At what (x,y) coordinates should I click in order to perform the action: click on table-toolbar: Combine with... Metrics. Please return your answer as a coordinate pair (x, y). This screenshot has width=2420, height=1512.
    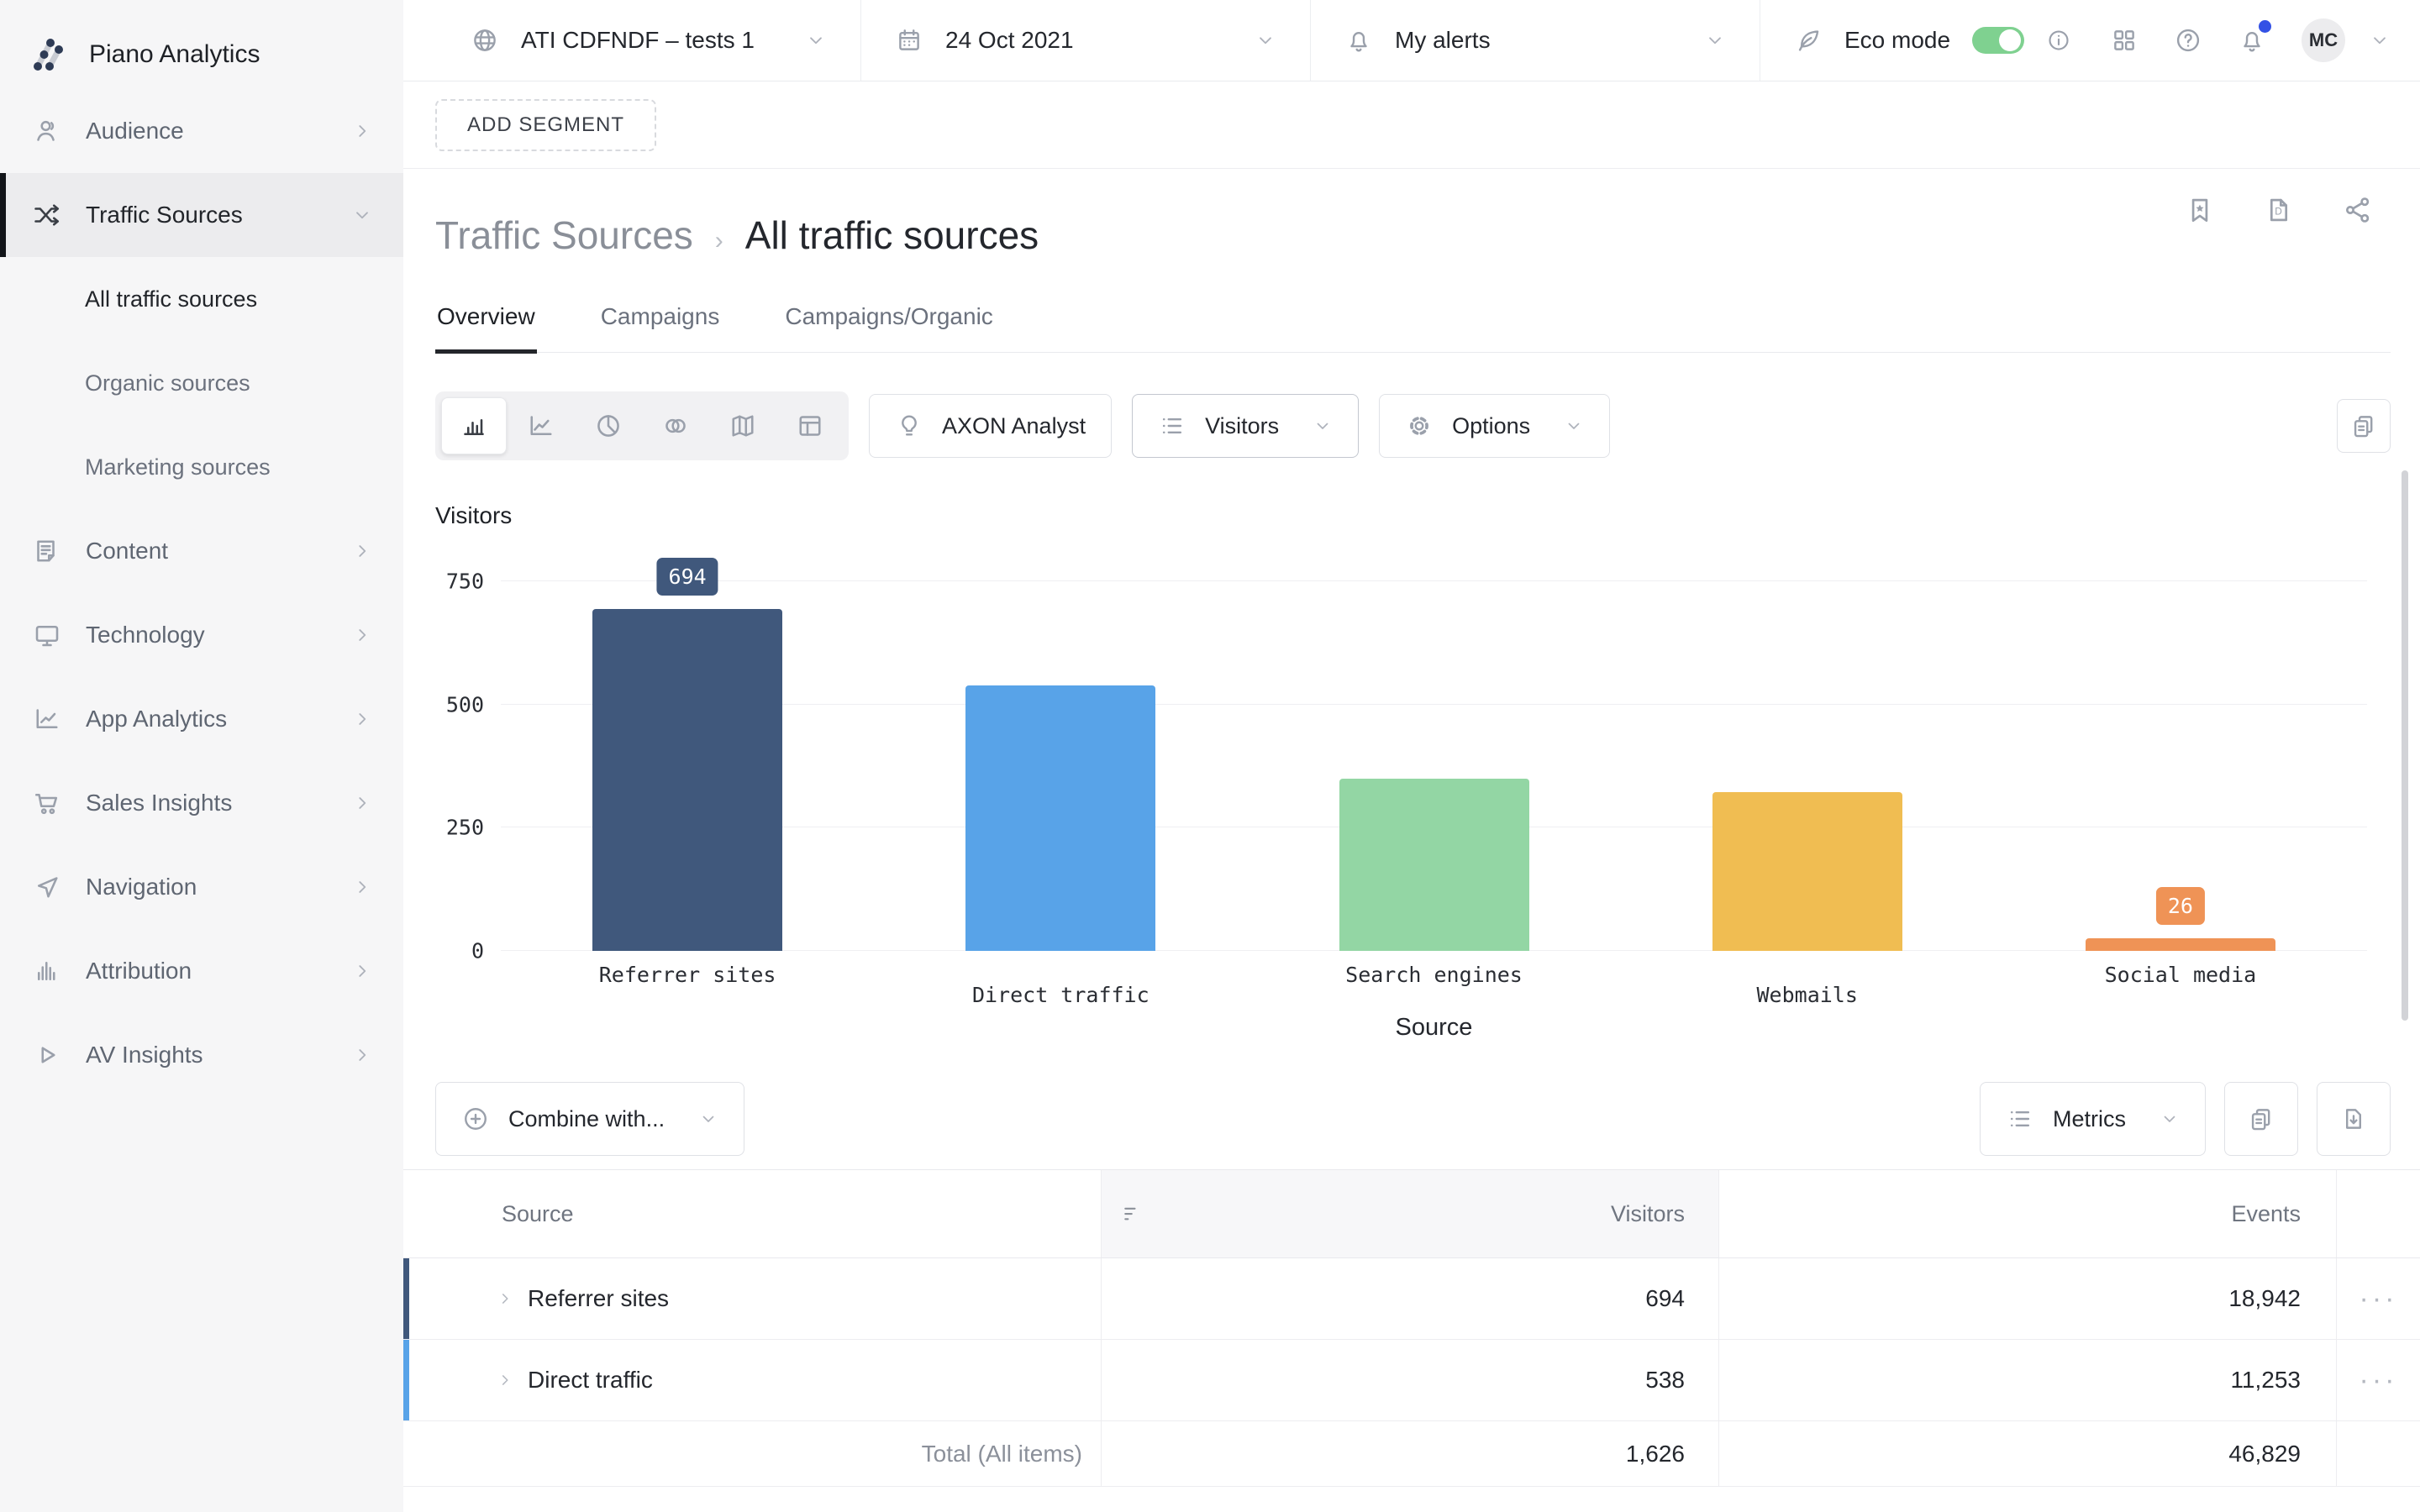
    Looking at the image, I should click on (1413, 1119).